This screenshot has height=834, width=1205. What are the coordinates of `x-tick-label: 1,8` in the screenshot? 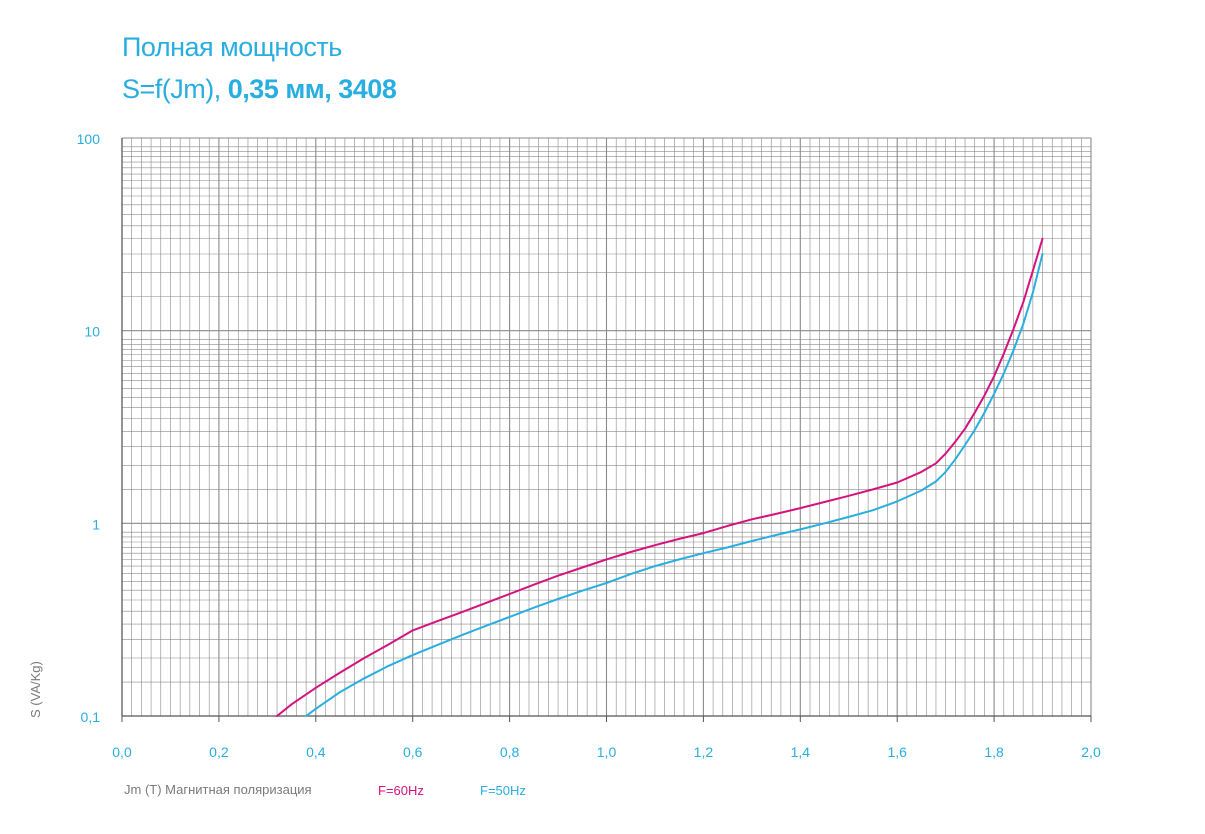 It's located at (994, 752).